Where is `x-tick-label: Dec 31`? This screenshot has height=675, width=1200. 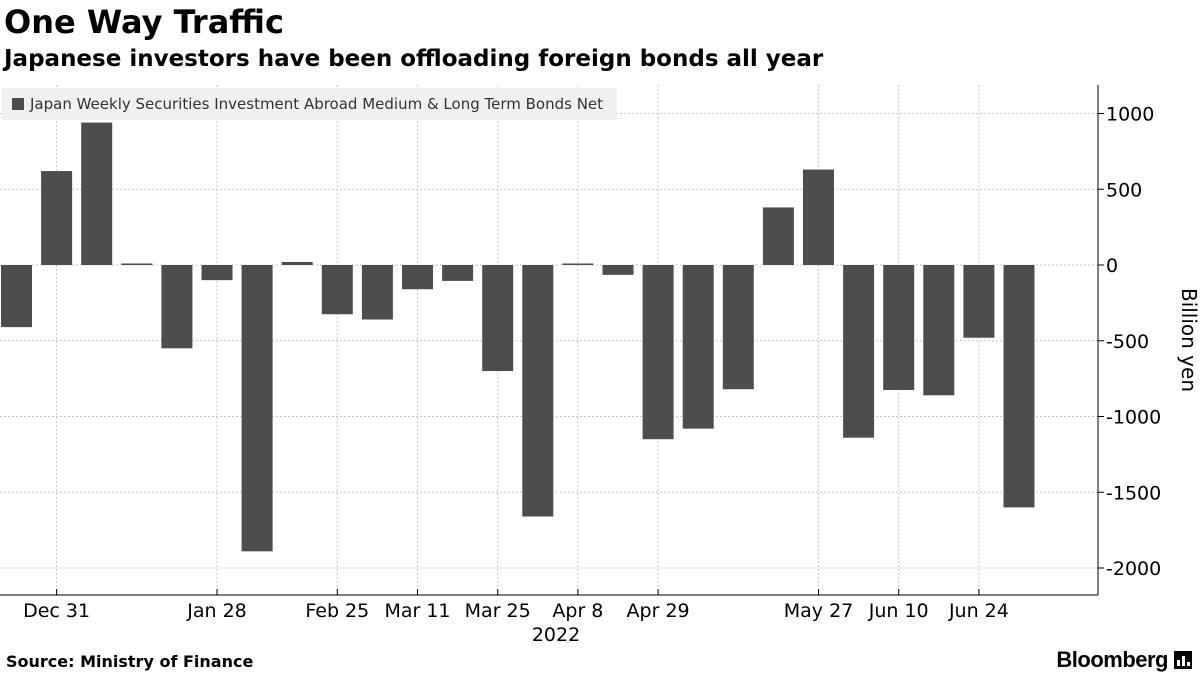 x-tick-label: Dec 31 is located at coordinates (56, 611).